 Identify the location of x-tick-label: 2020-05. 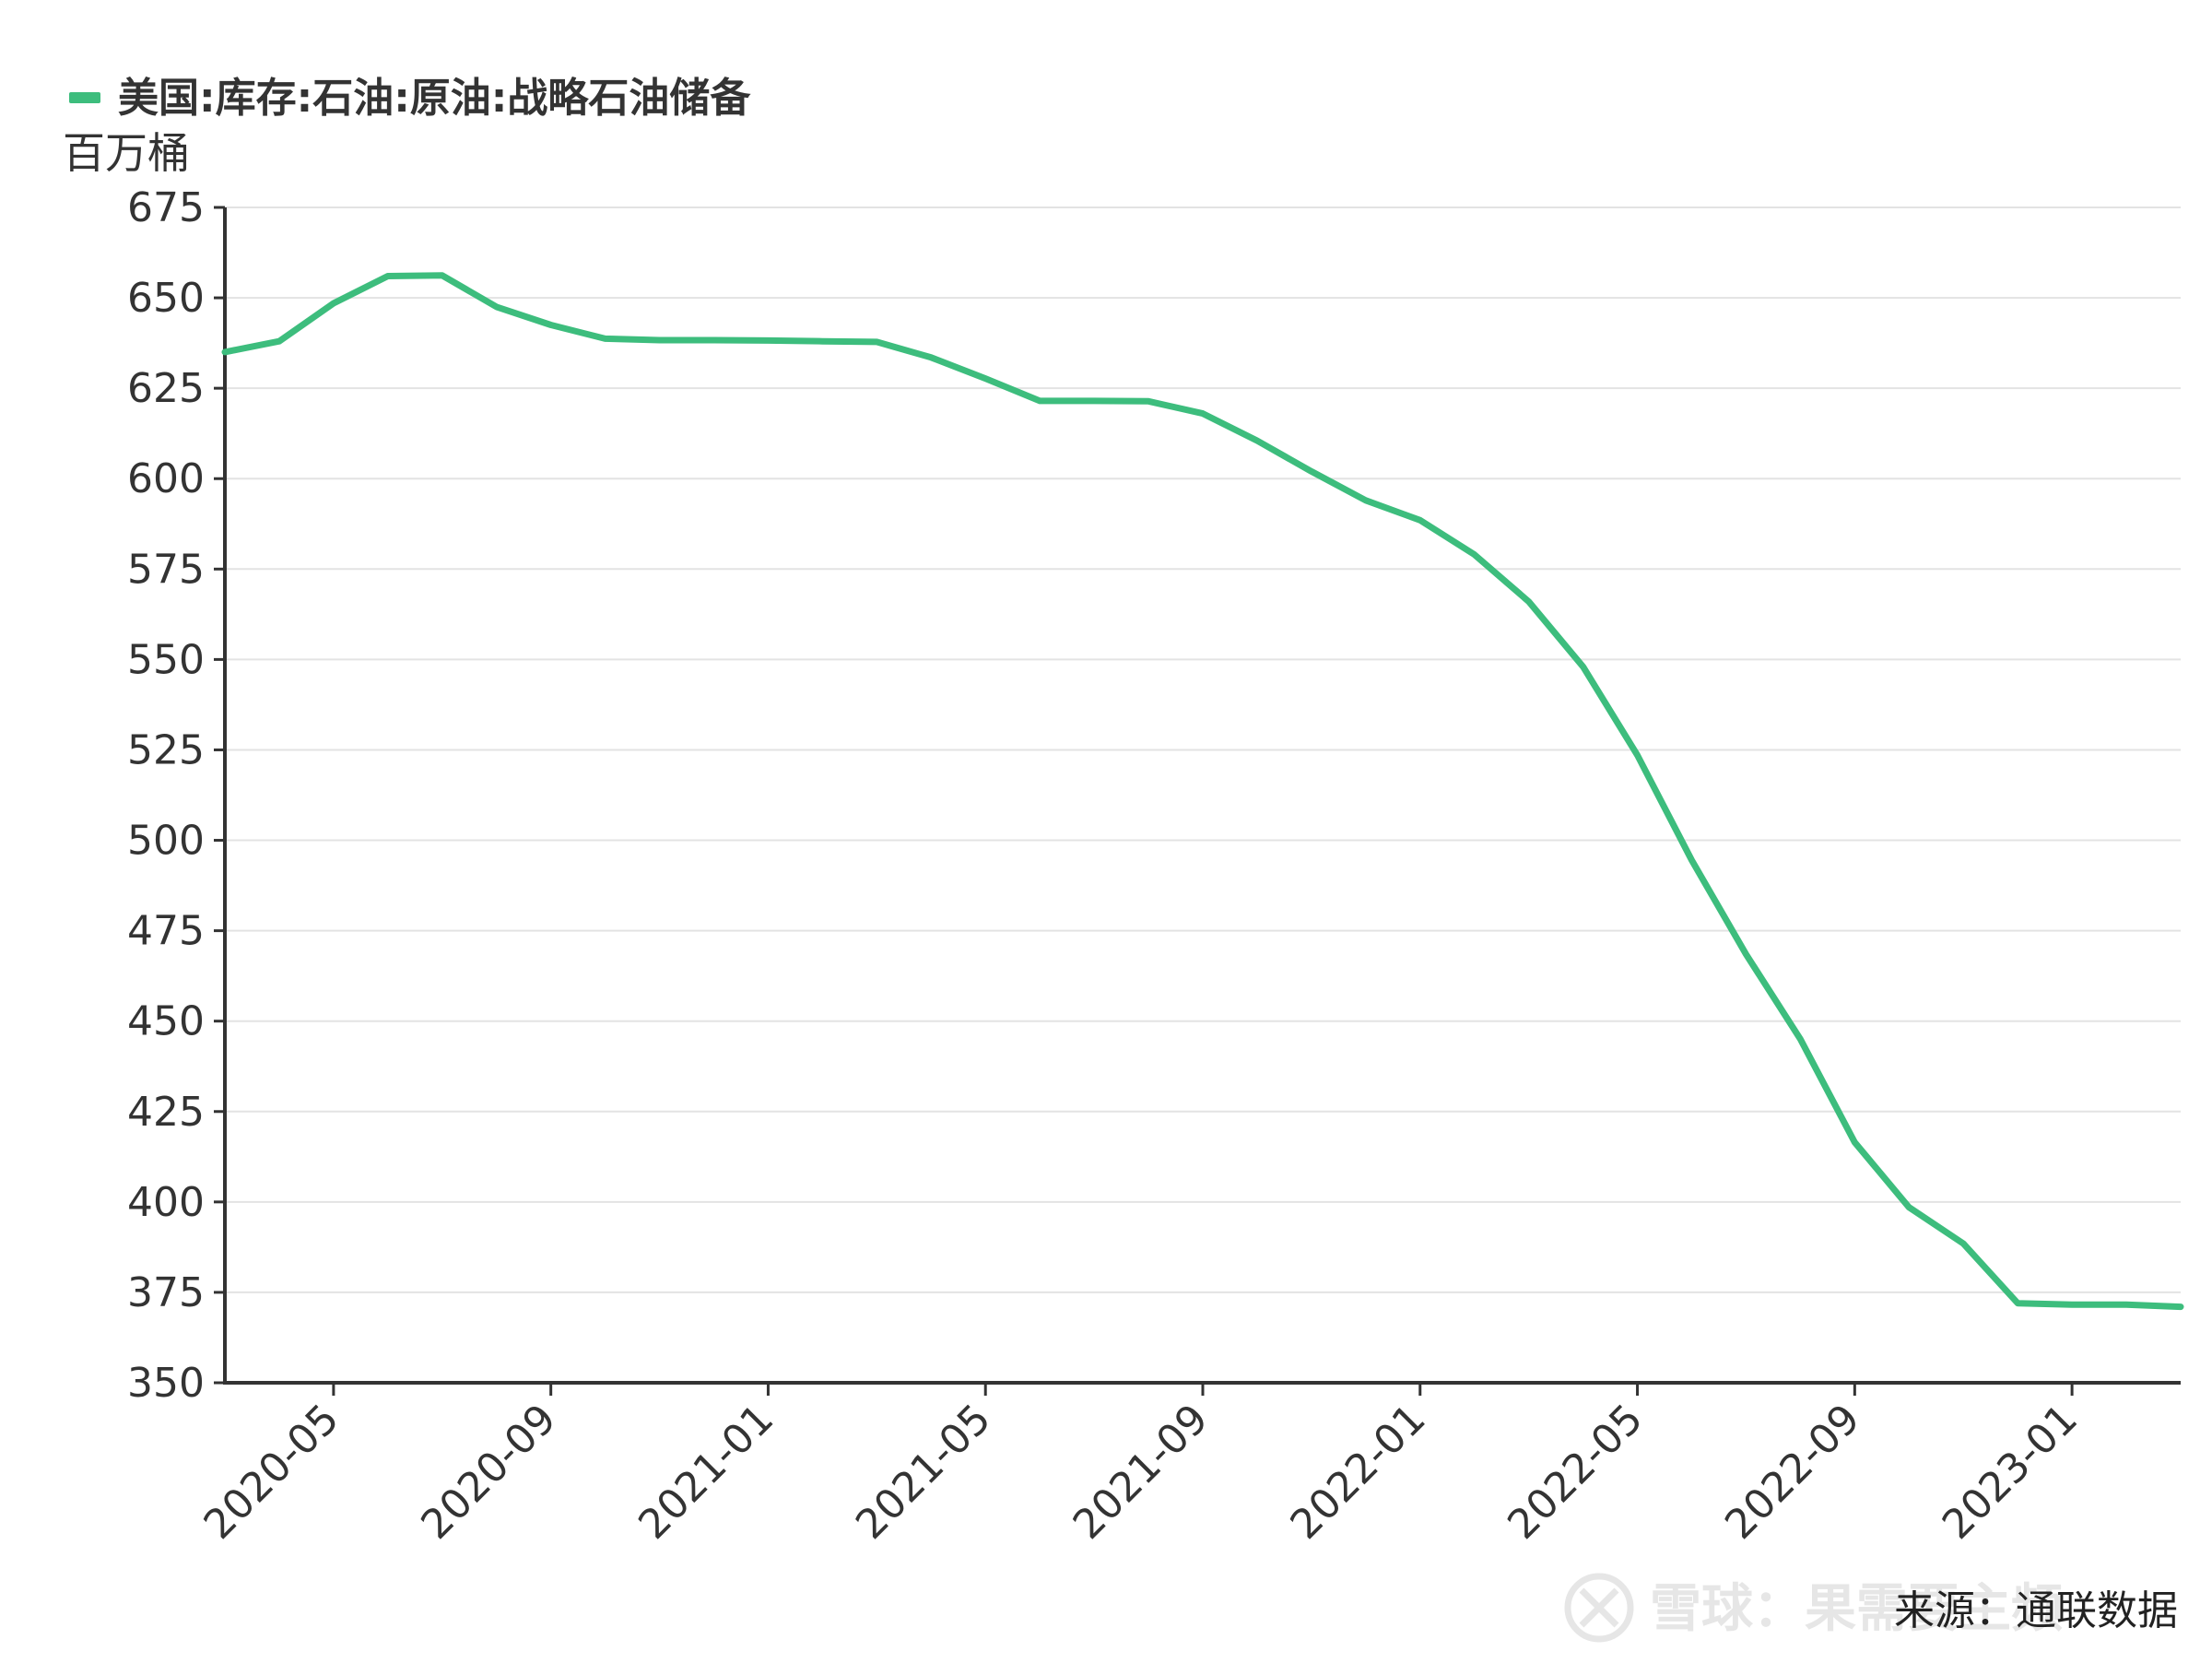
(271, 1472).